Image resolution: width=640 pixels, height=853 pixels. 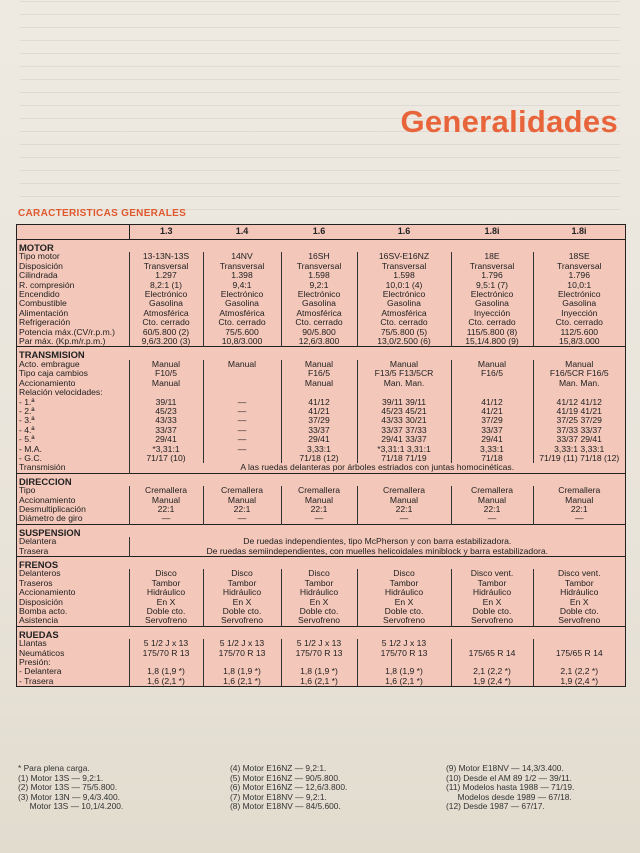 I want to click on section-title: SUSPENSION, so click(x=321, y=530).